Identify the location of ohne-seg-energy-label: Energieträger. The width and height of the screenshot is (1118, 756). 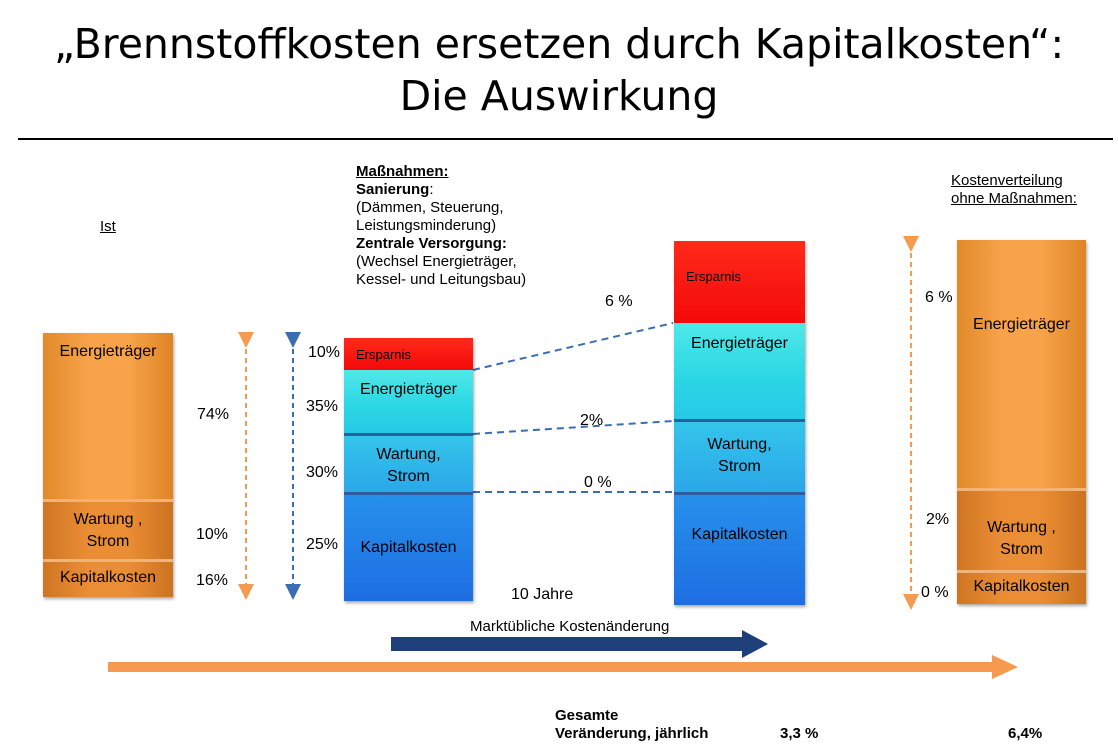
(1021, 324).